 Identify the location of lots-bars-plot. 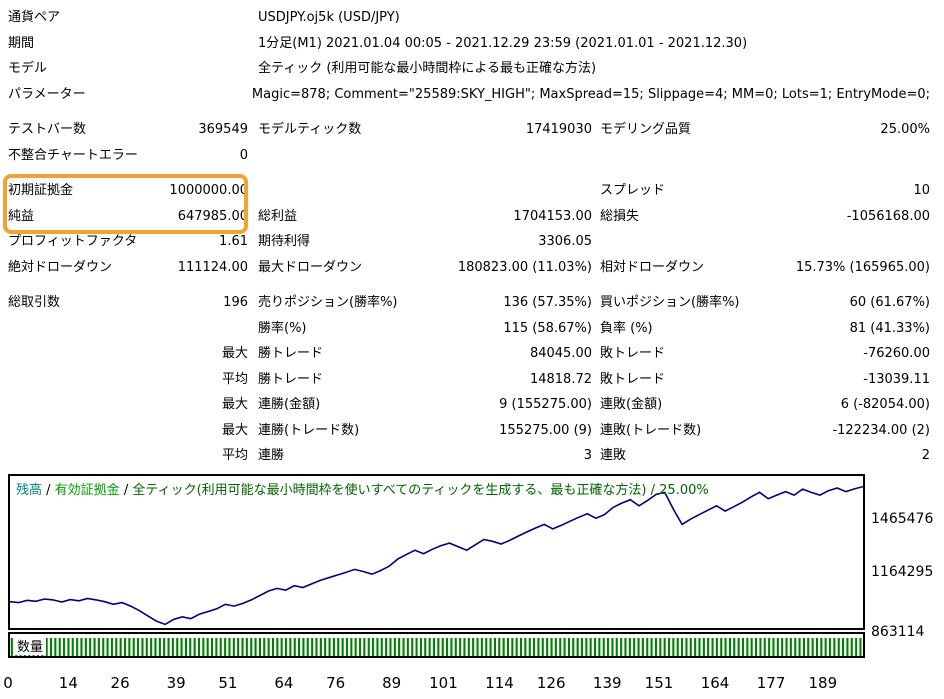
(436, 647).